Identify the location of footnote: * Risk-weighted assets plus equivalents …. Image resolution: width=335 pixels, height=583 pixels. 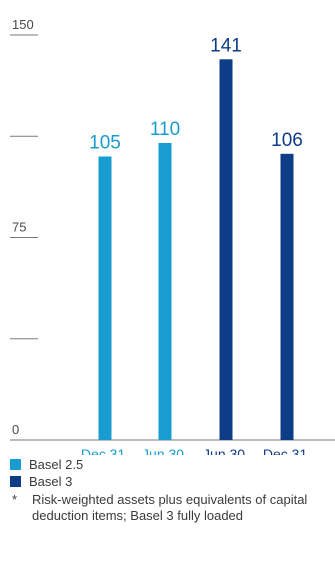
(170, 507).